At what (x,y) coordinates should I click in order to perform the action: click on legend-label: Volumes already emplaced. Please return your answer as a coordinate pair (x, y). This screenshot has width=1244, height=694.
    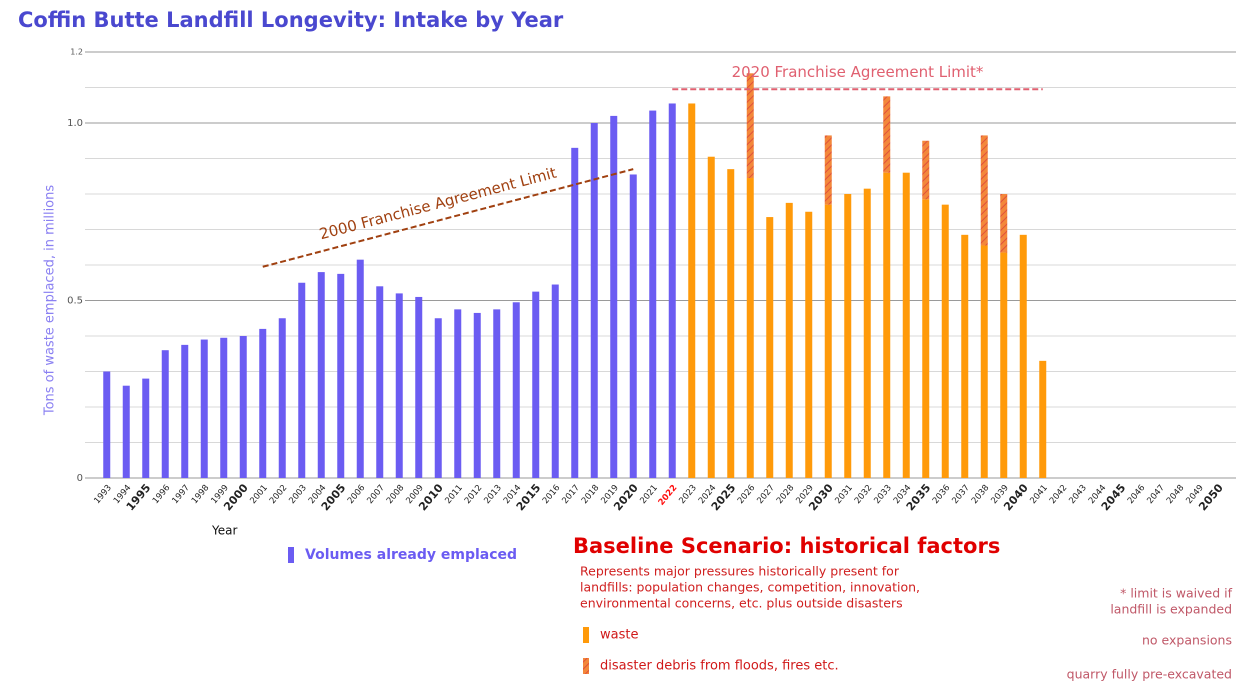
    Looking at the image, I should click on (411, 555).